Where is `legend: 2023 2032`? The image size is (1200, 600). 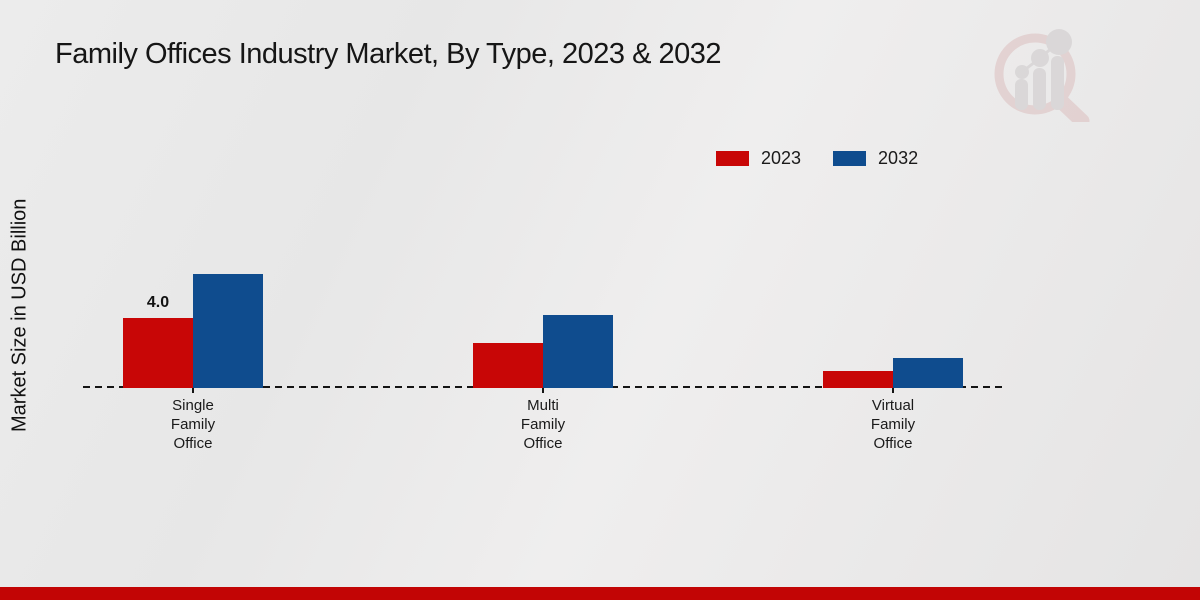
legend: 2023 2032 is located at coordinates (817, 158).